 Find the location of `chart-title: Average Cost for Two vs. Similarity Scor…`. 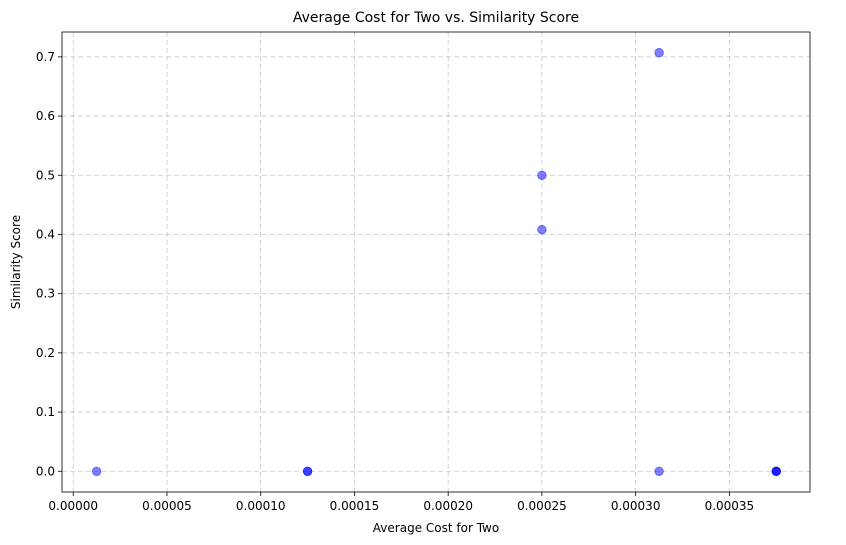

chart-title: Average Cost for Two vs. Similarity Scor… is located at coordinates (436, 18).